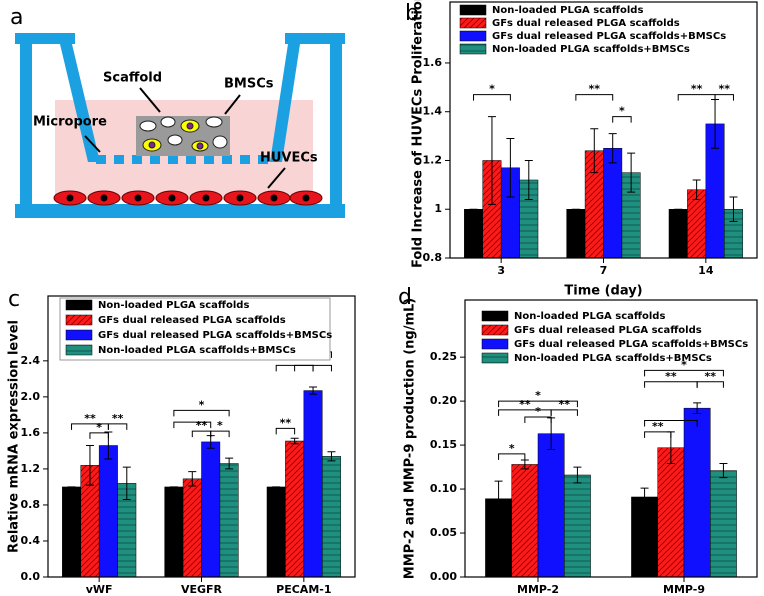 Image resolution: width=764 pixels, height=596 pixels. Describe the element at coordinates (603, 291) in the screenshot. I see `x-axis-label: Time (day)` at that location.